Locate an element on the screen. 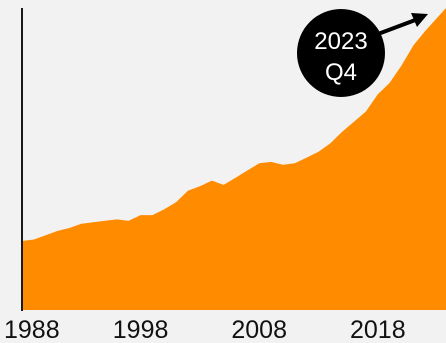 Image resolution: width=446 pixels, height=343 pixels. arrow-head-icon is located at coordinates (419, 20).